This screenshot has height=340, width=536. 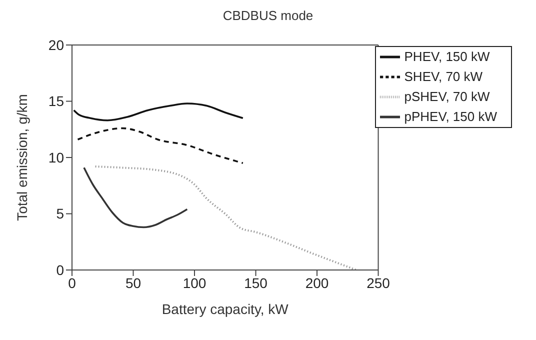 I want to click on x-tick-label: 100, so click(x=194, y=282).